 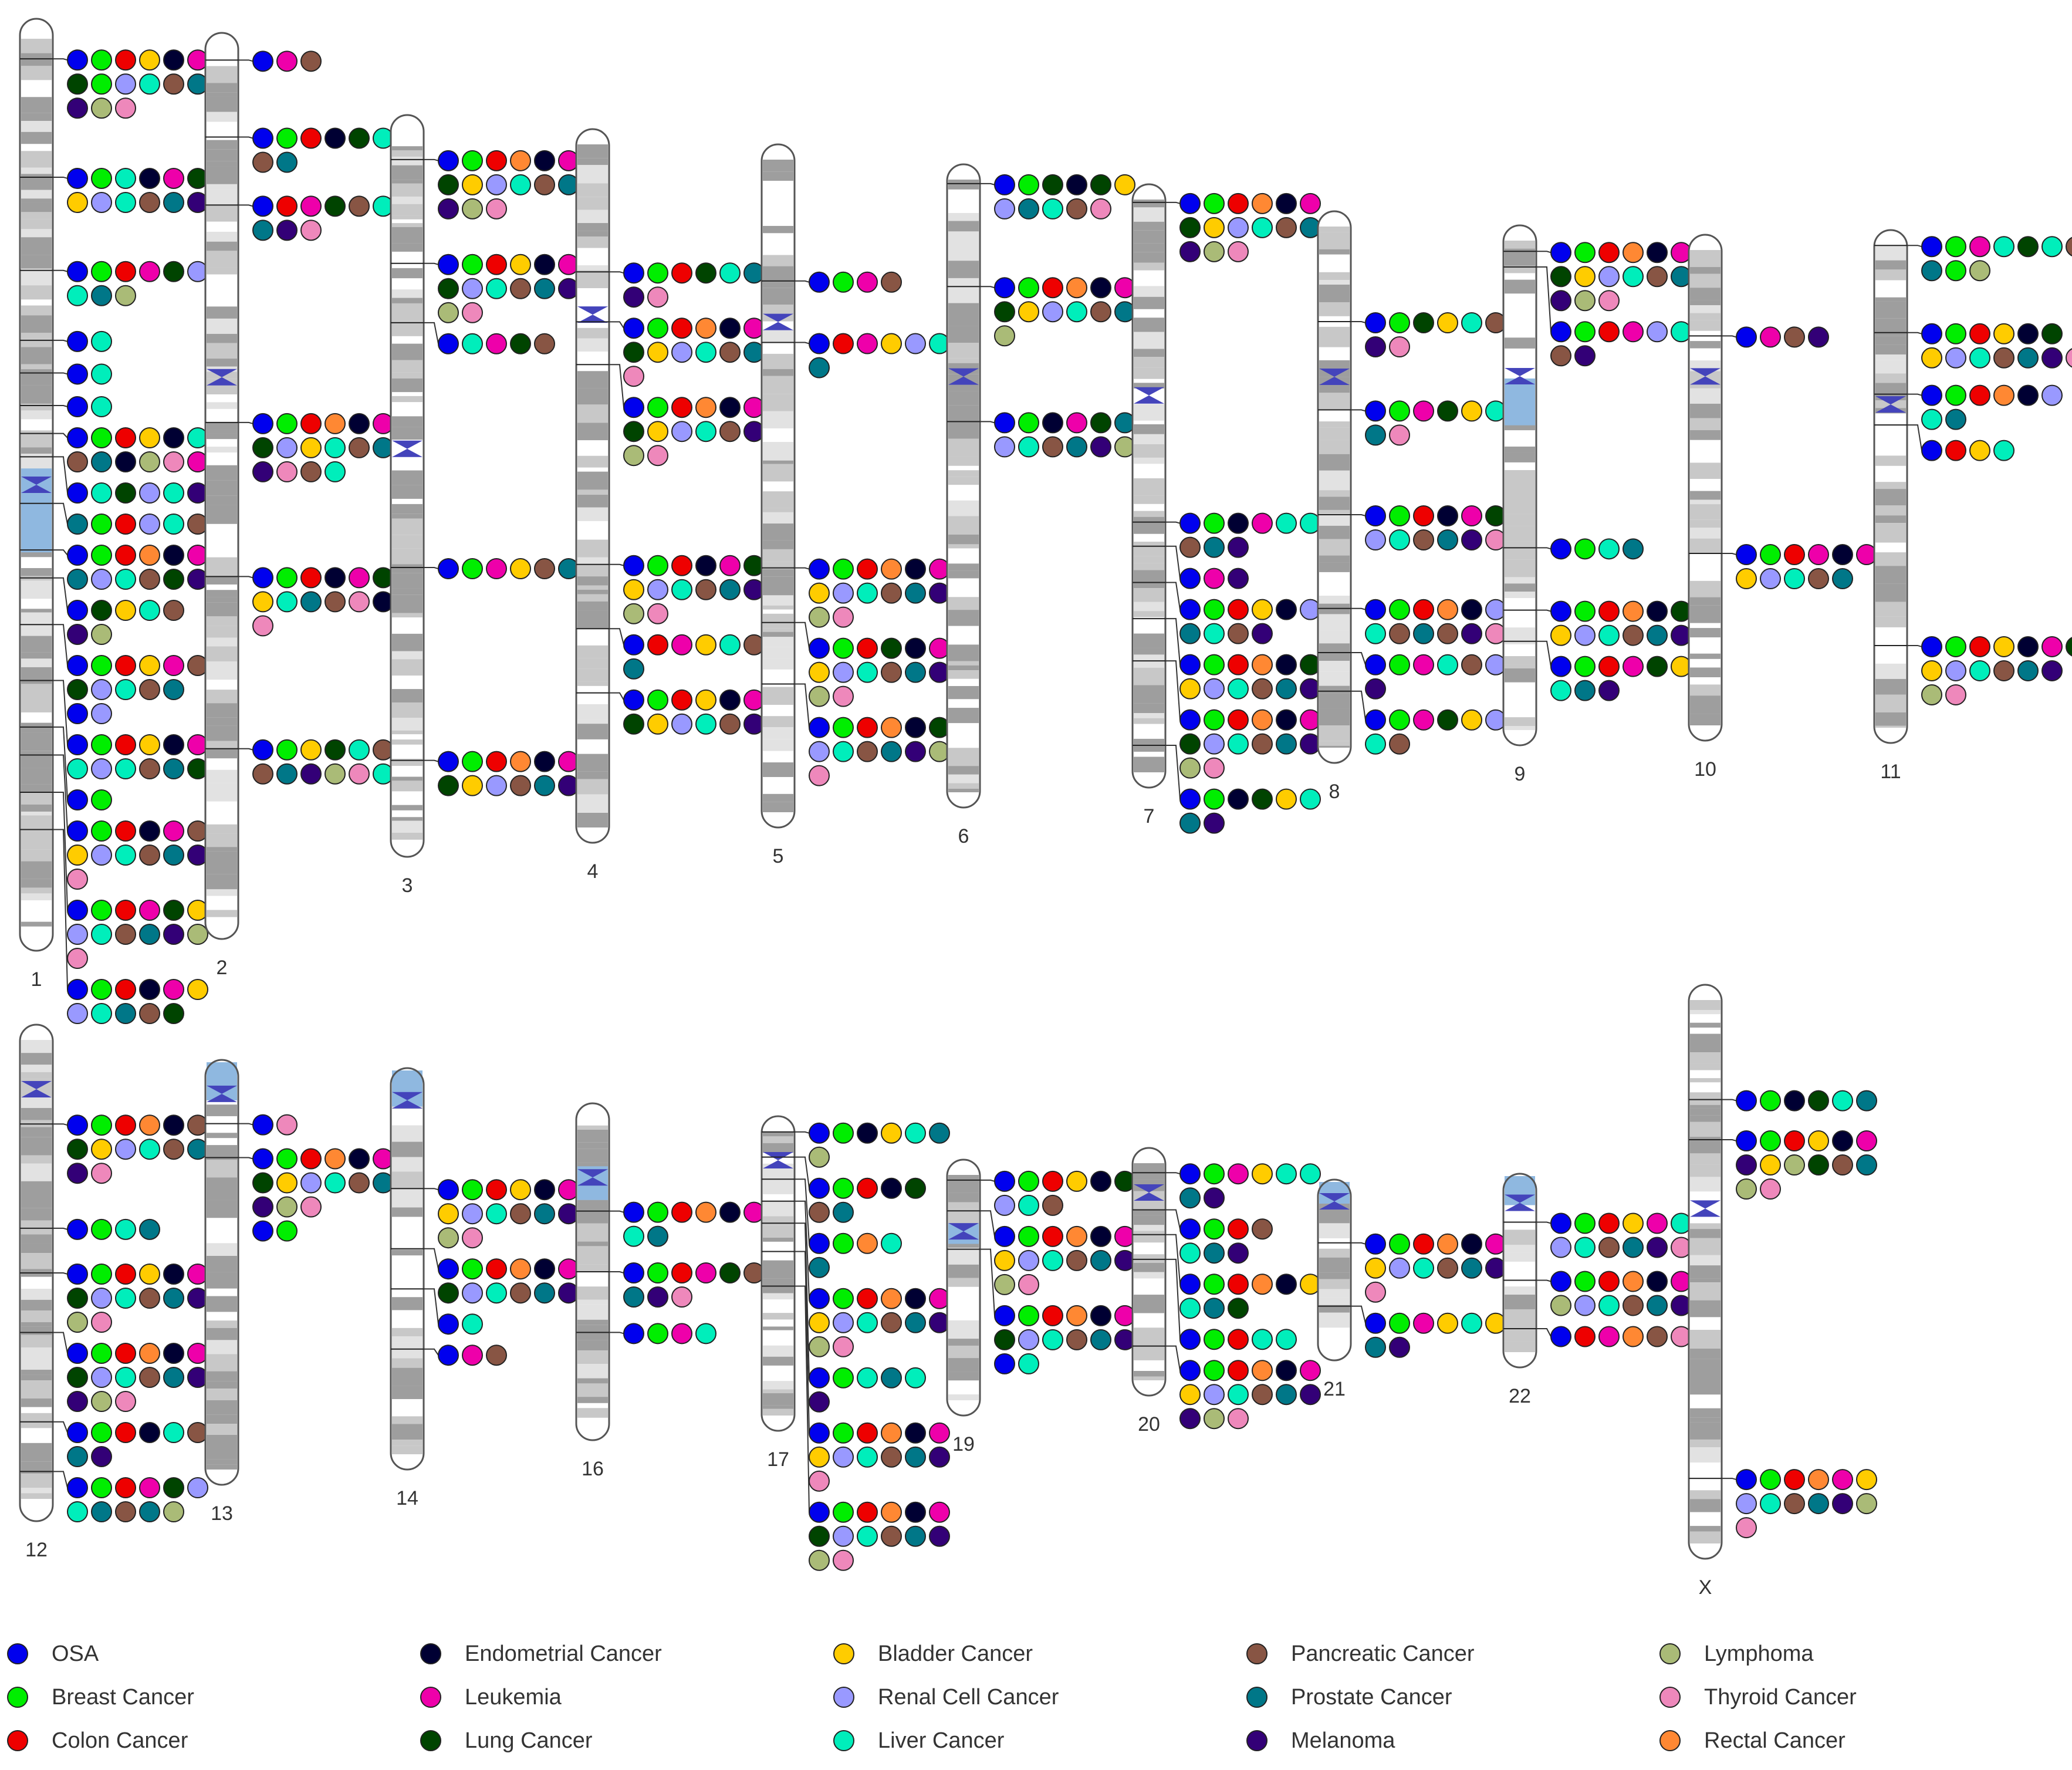 What do you see at coordinates (1226, 508) in the screenshot?
I see `chromosome-7: 7` at bounding box center [1226, 508].